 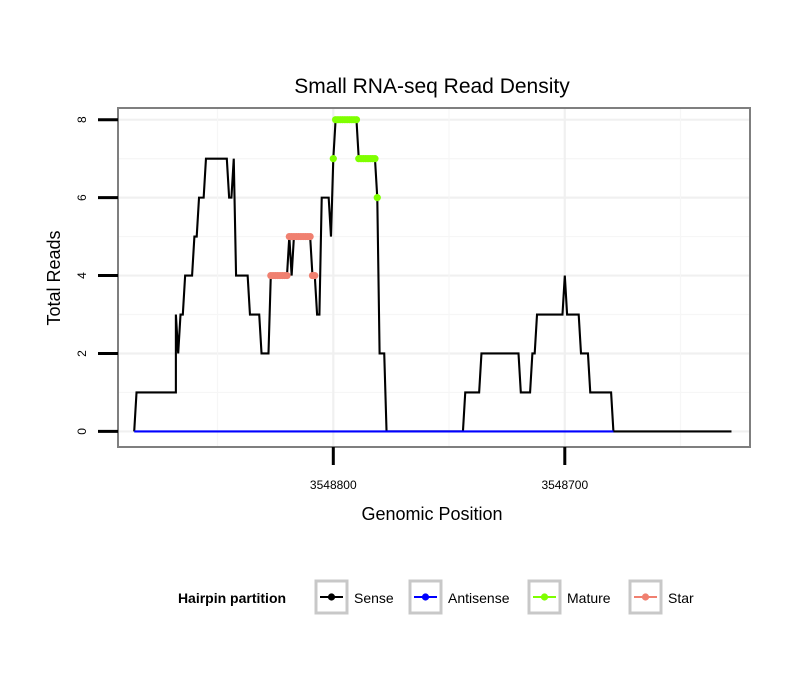 I want to click on legend-item-star: Star, so click(x=661, y=597).